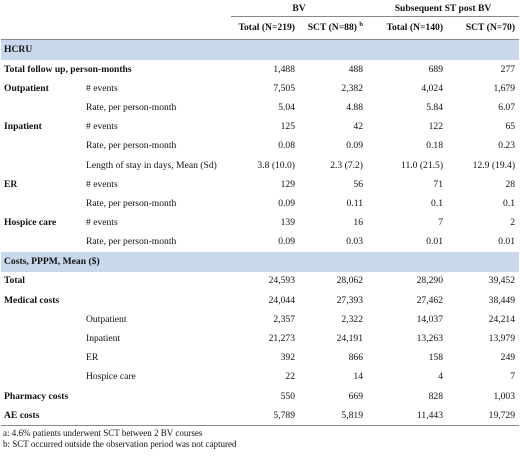 Image resolution: width=520 pixels, height=458 pixels. Describe the element at coordinates (36, 396) in the screenshot. I see `row-label: Pharmacy costs` at that location.